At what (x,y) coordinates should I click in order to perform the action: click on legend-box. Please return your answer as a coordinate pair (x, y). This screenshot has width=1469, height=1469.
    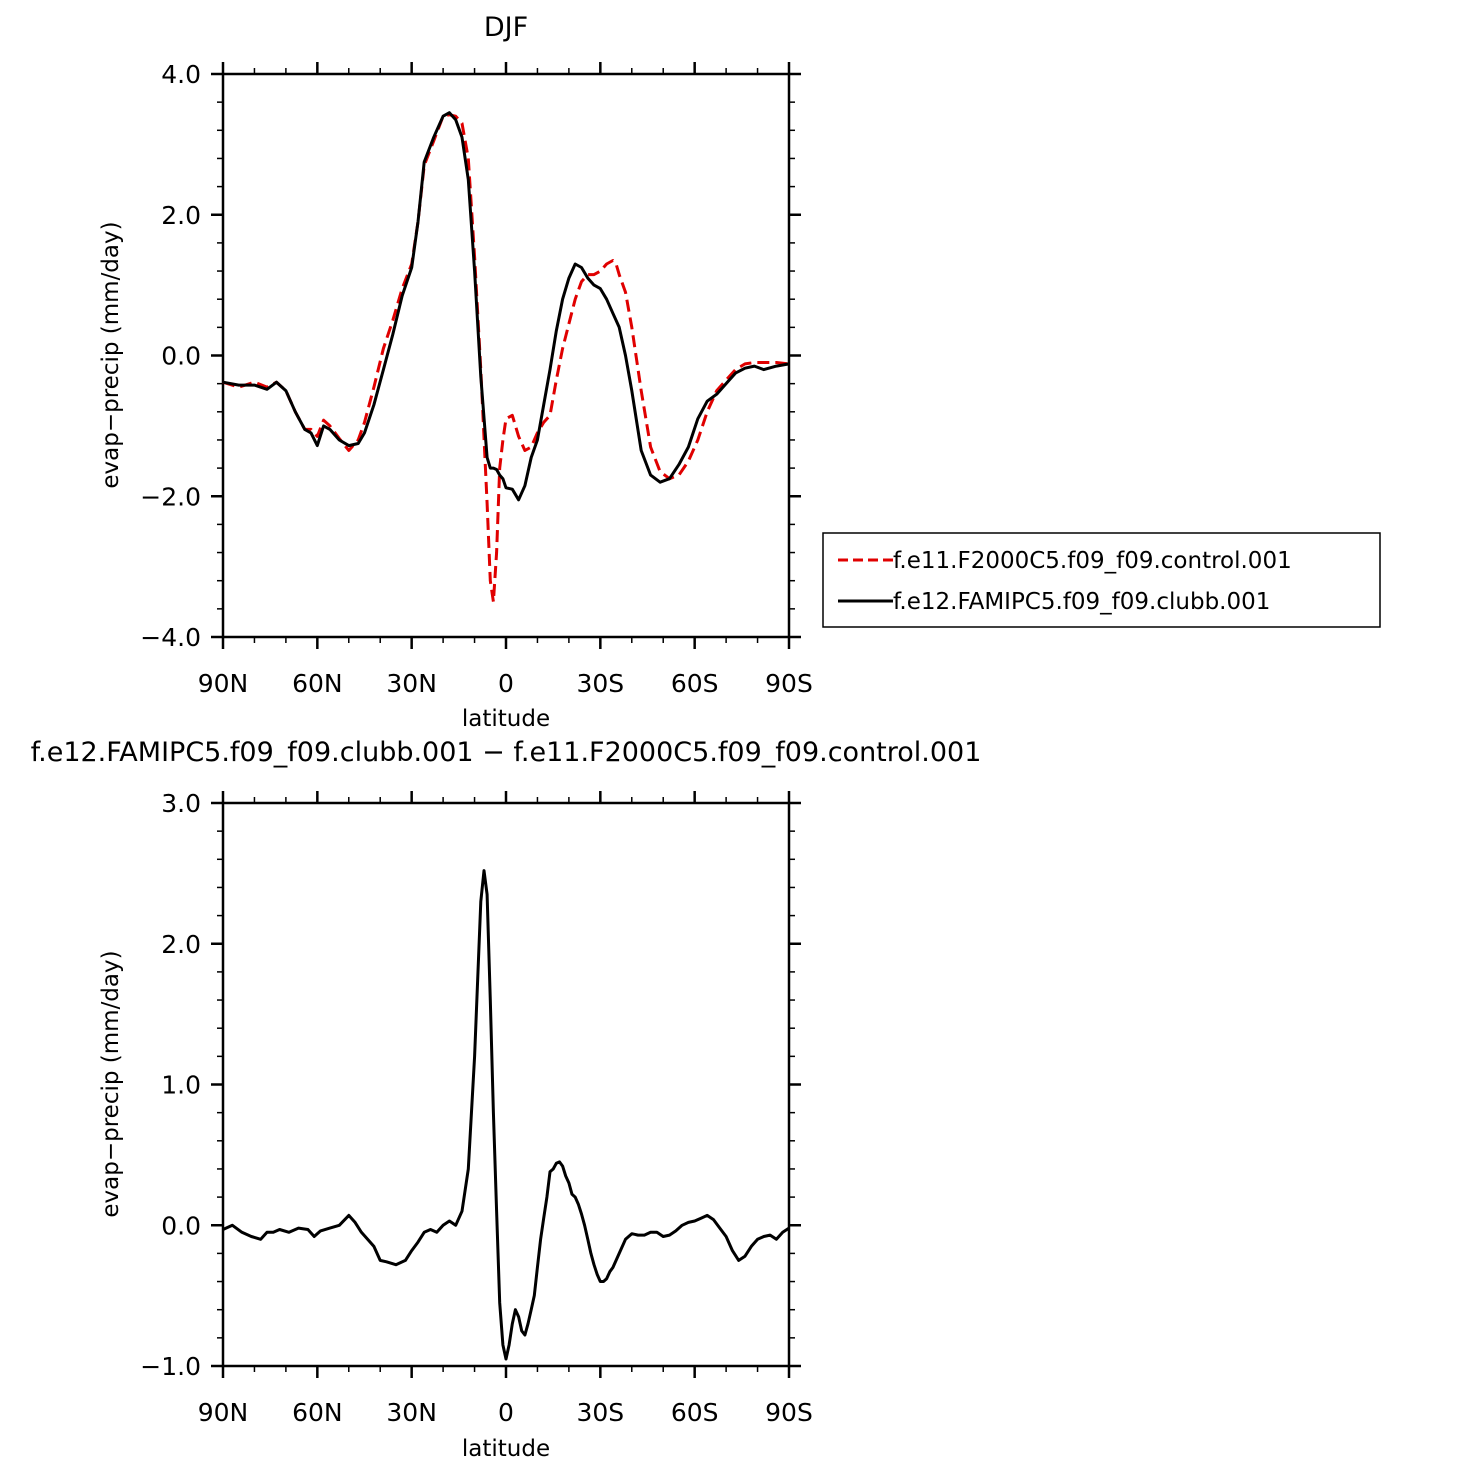
    Looking at the image, I should click on (1101, 580).